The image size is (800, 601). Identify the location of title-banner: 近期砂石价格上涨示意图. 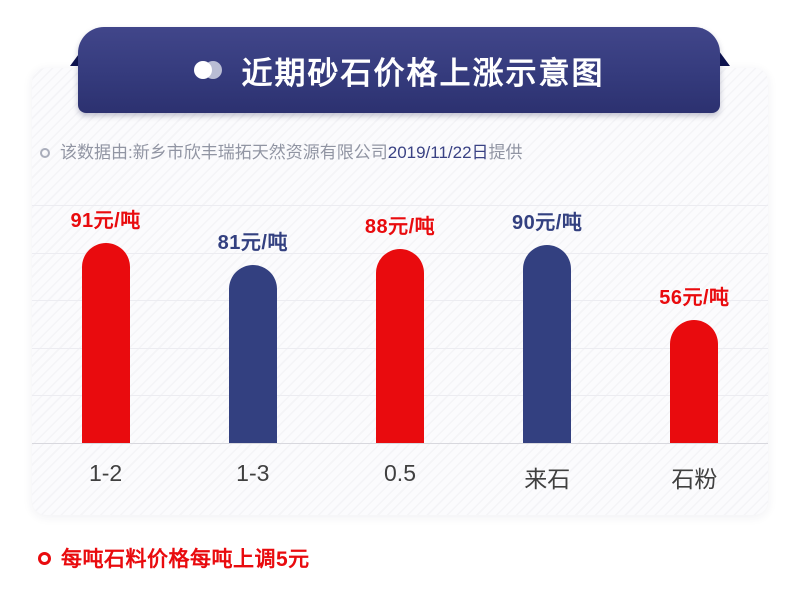
(399, 70).